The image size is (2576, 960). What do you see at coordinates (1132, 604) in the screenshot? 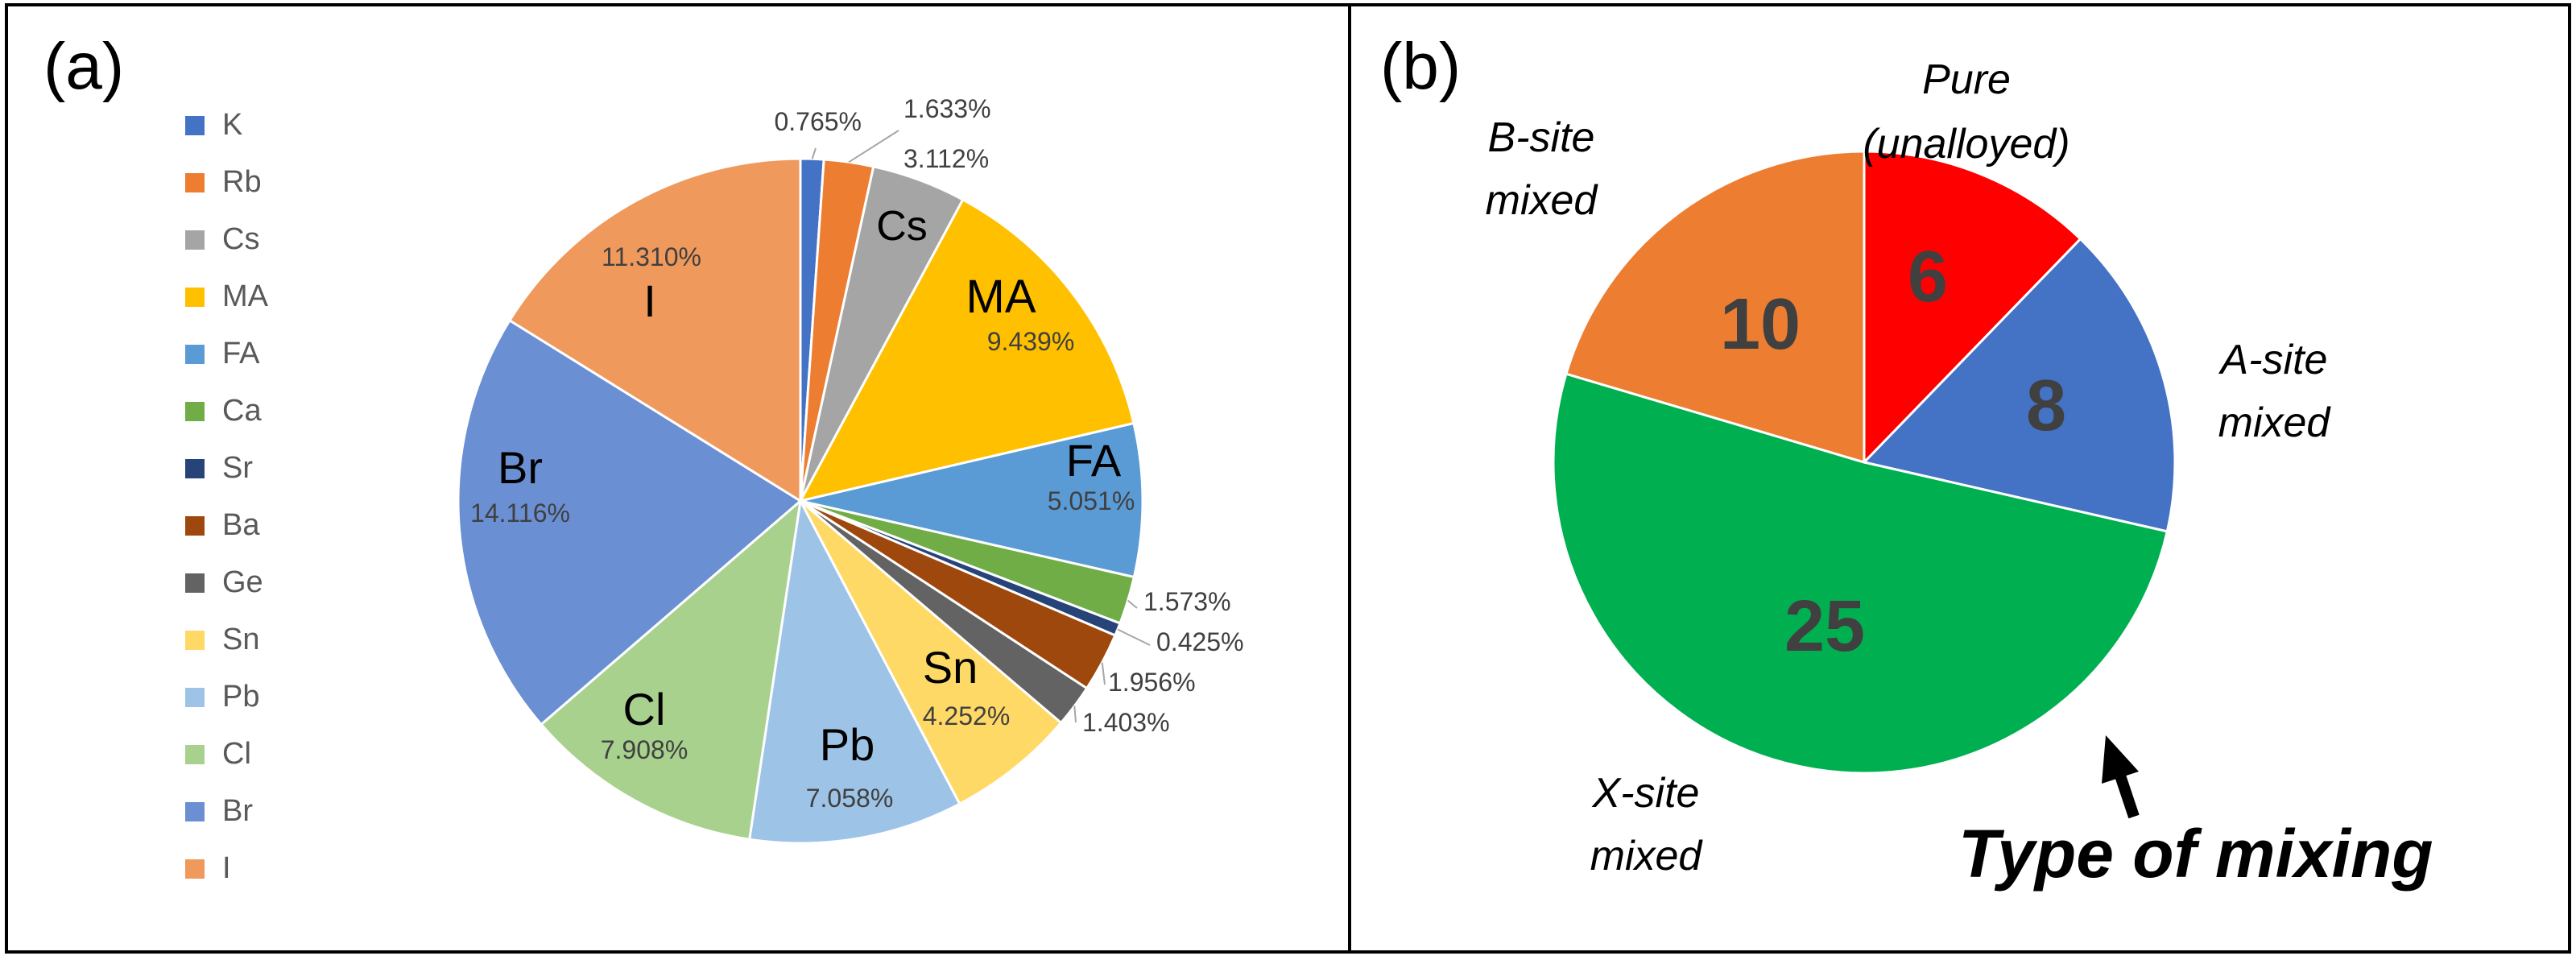
I see `pie-a-leader-line-ca` at bounding box center [1132, 604].